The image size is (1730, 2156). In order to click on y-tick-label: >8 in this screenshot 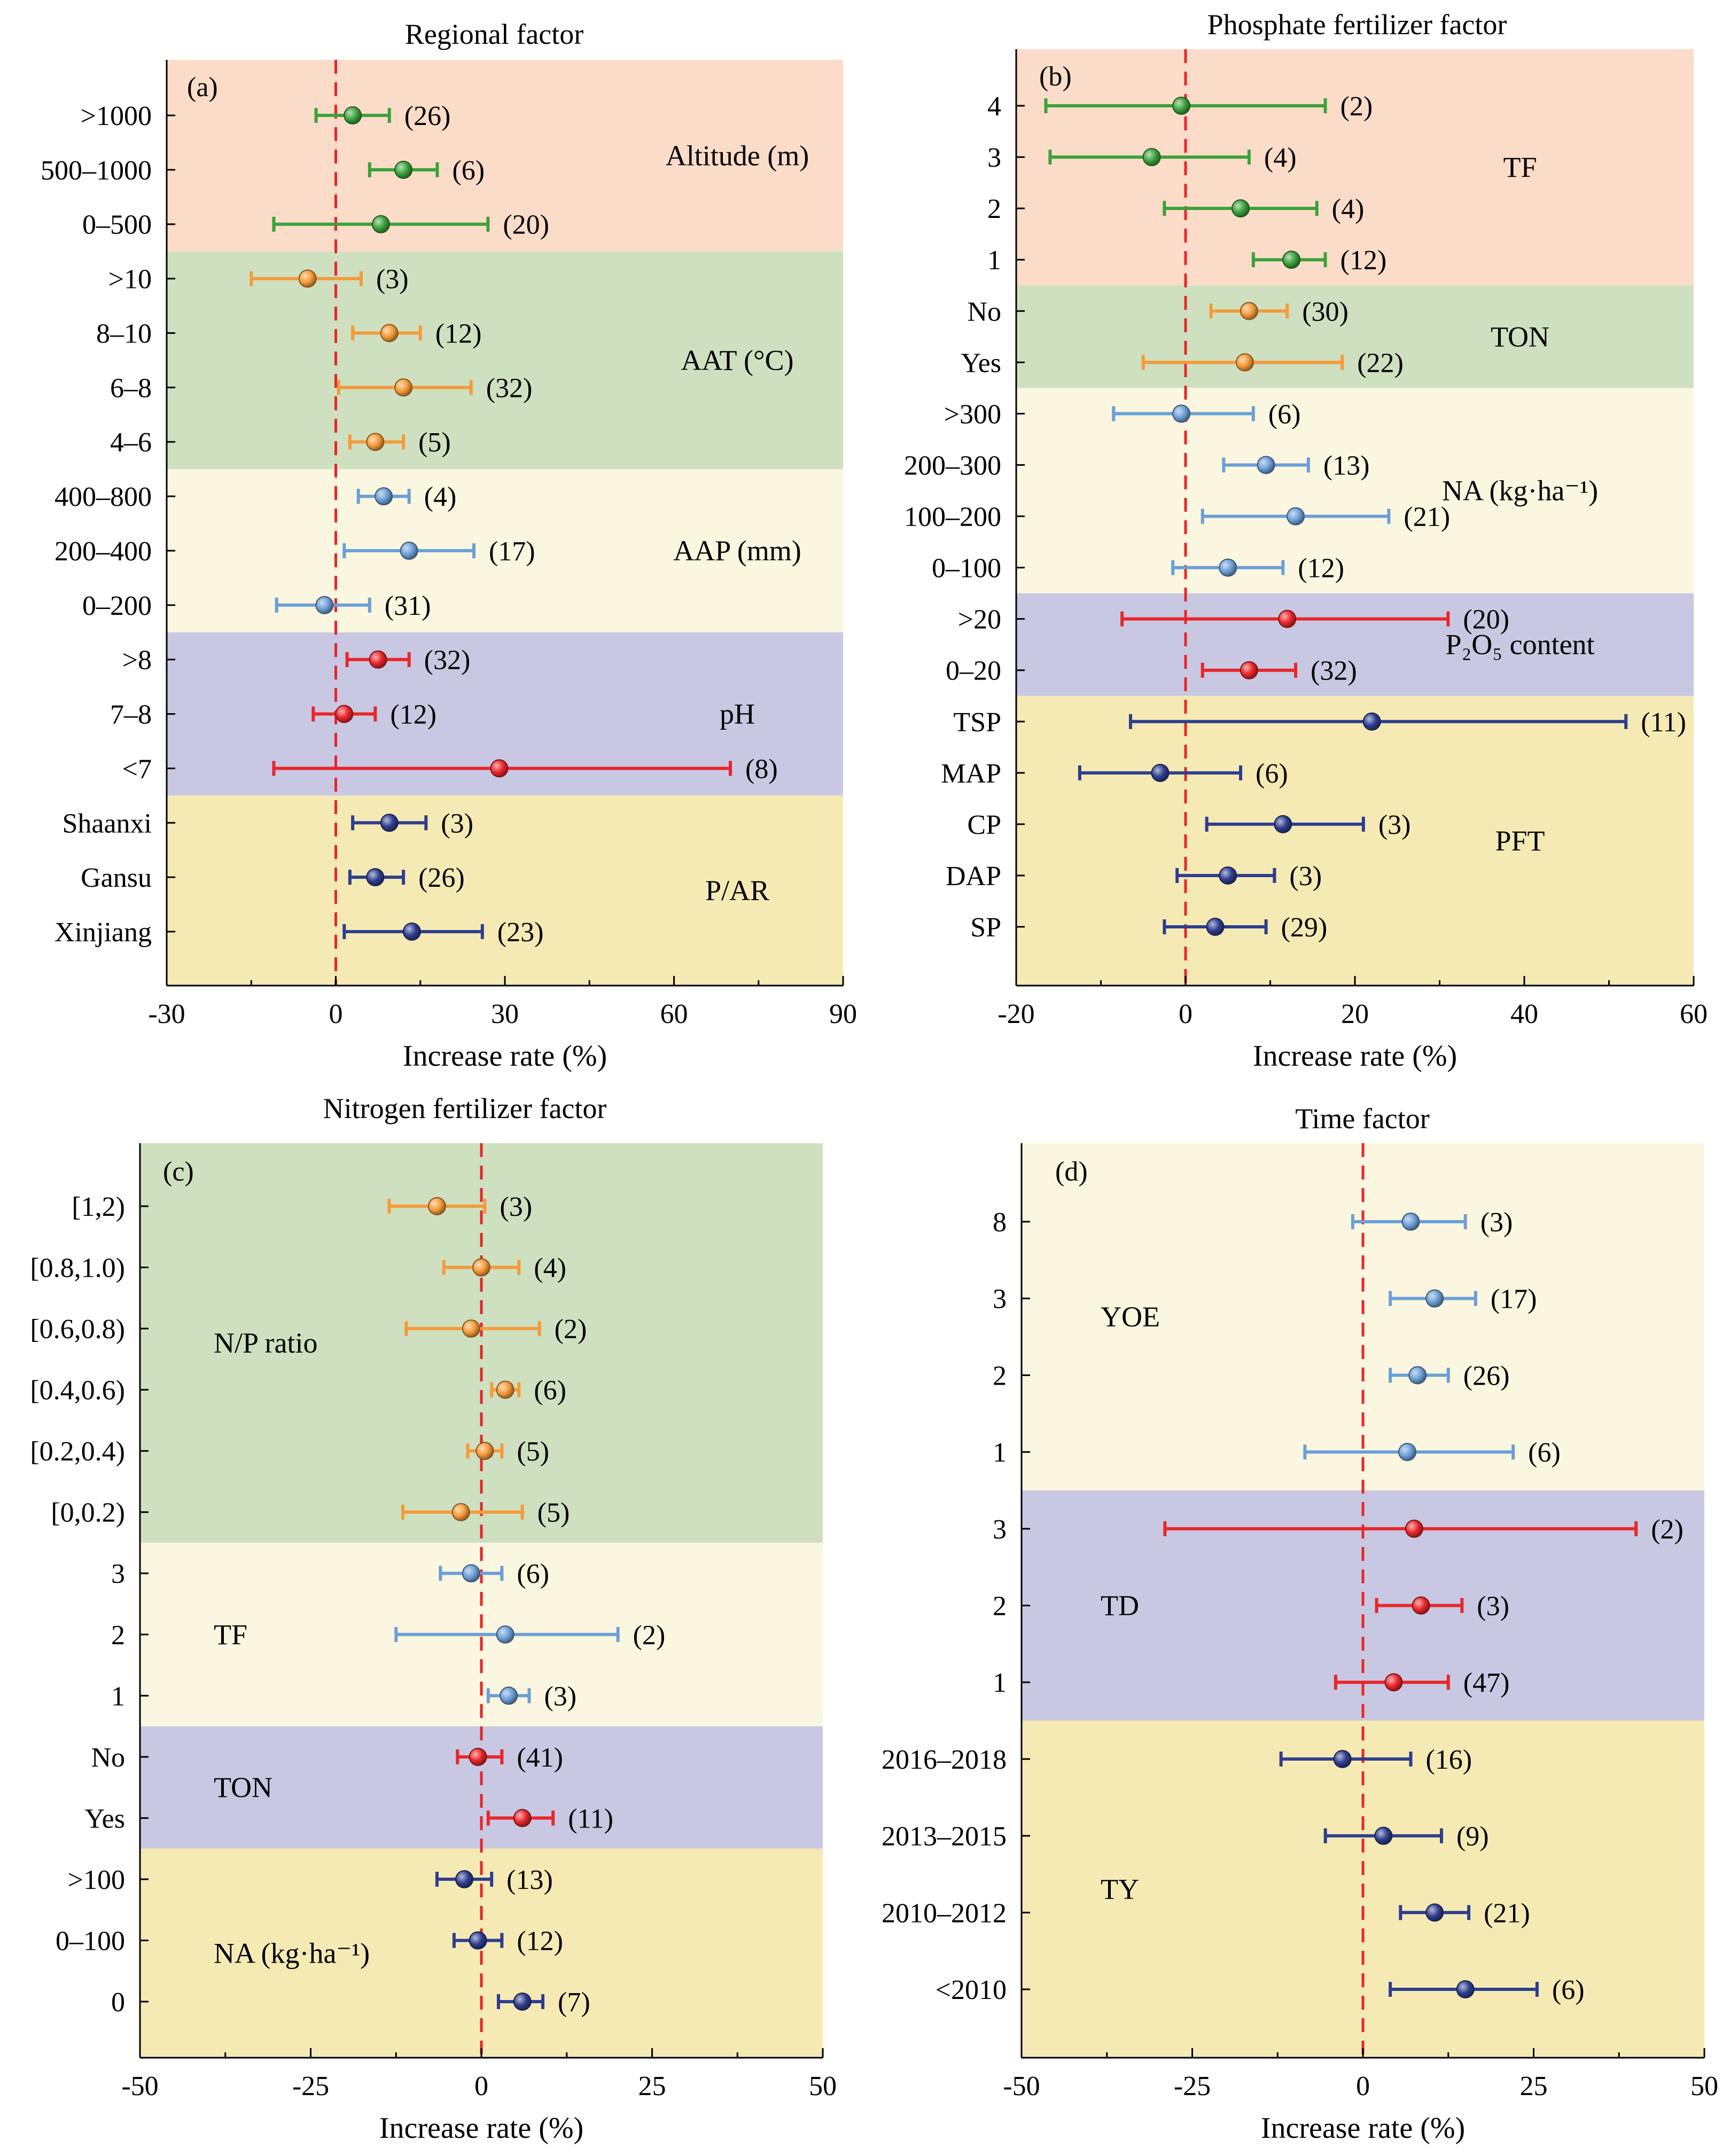, I will do `click(137, 660)`.